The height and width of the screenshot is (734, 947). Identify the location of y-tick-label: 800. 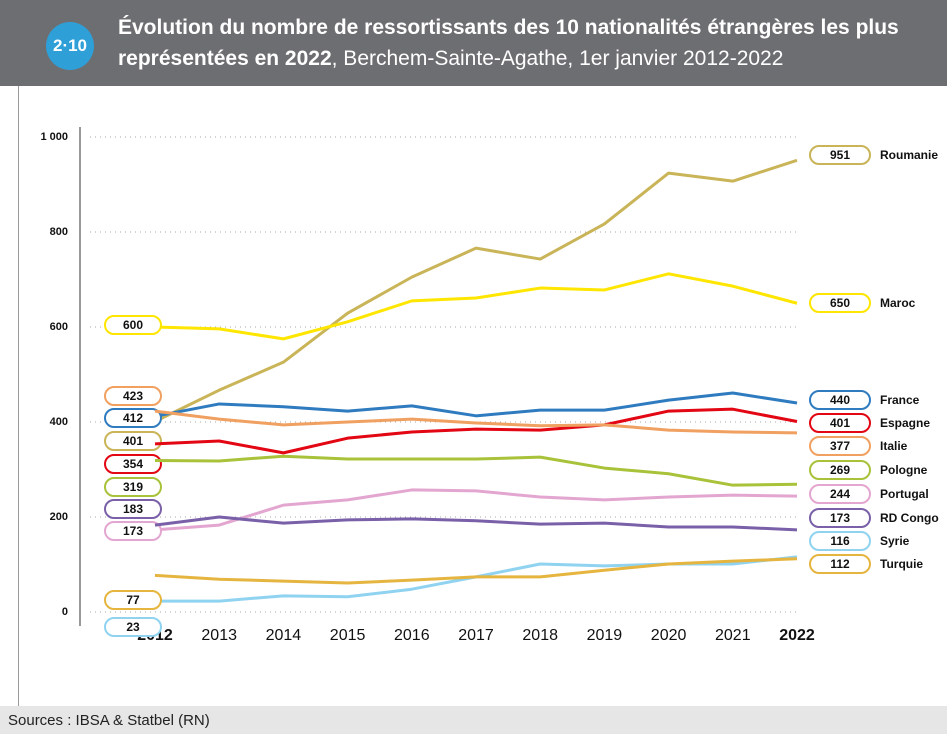
(59, 232).